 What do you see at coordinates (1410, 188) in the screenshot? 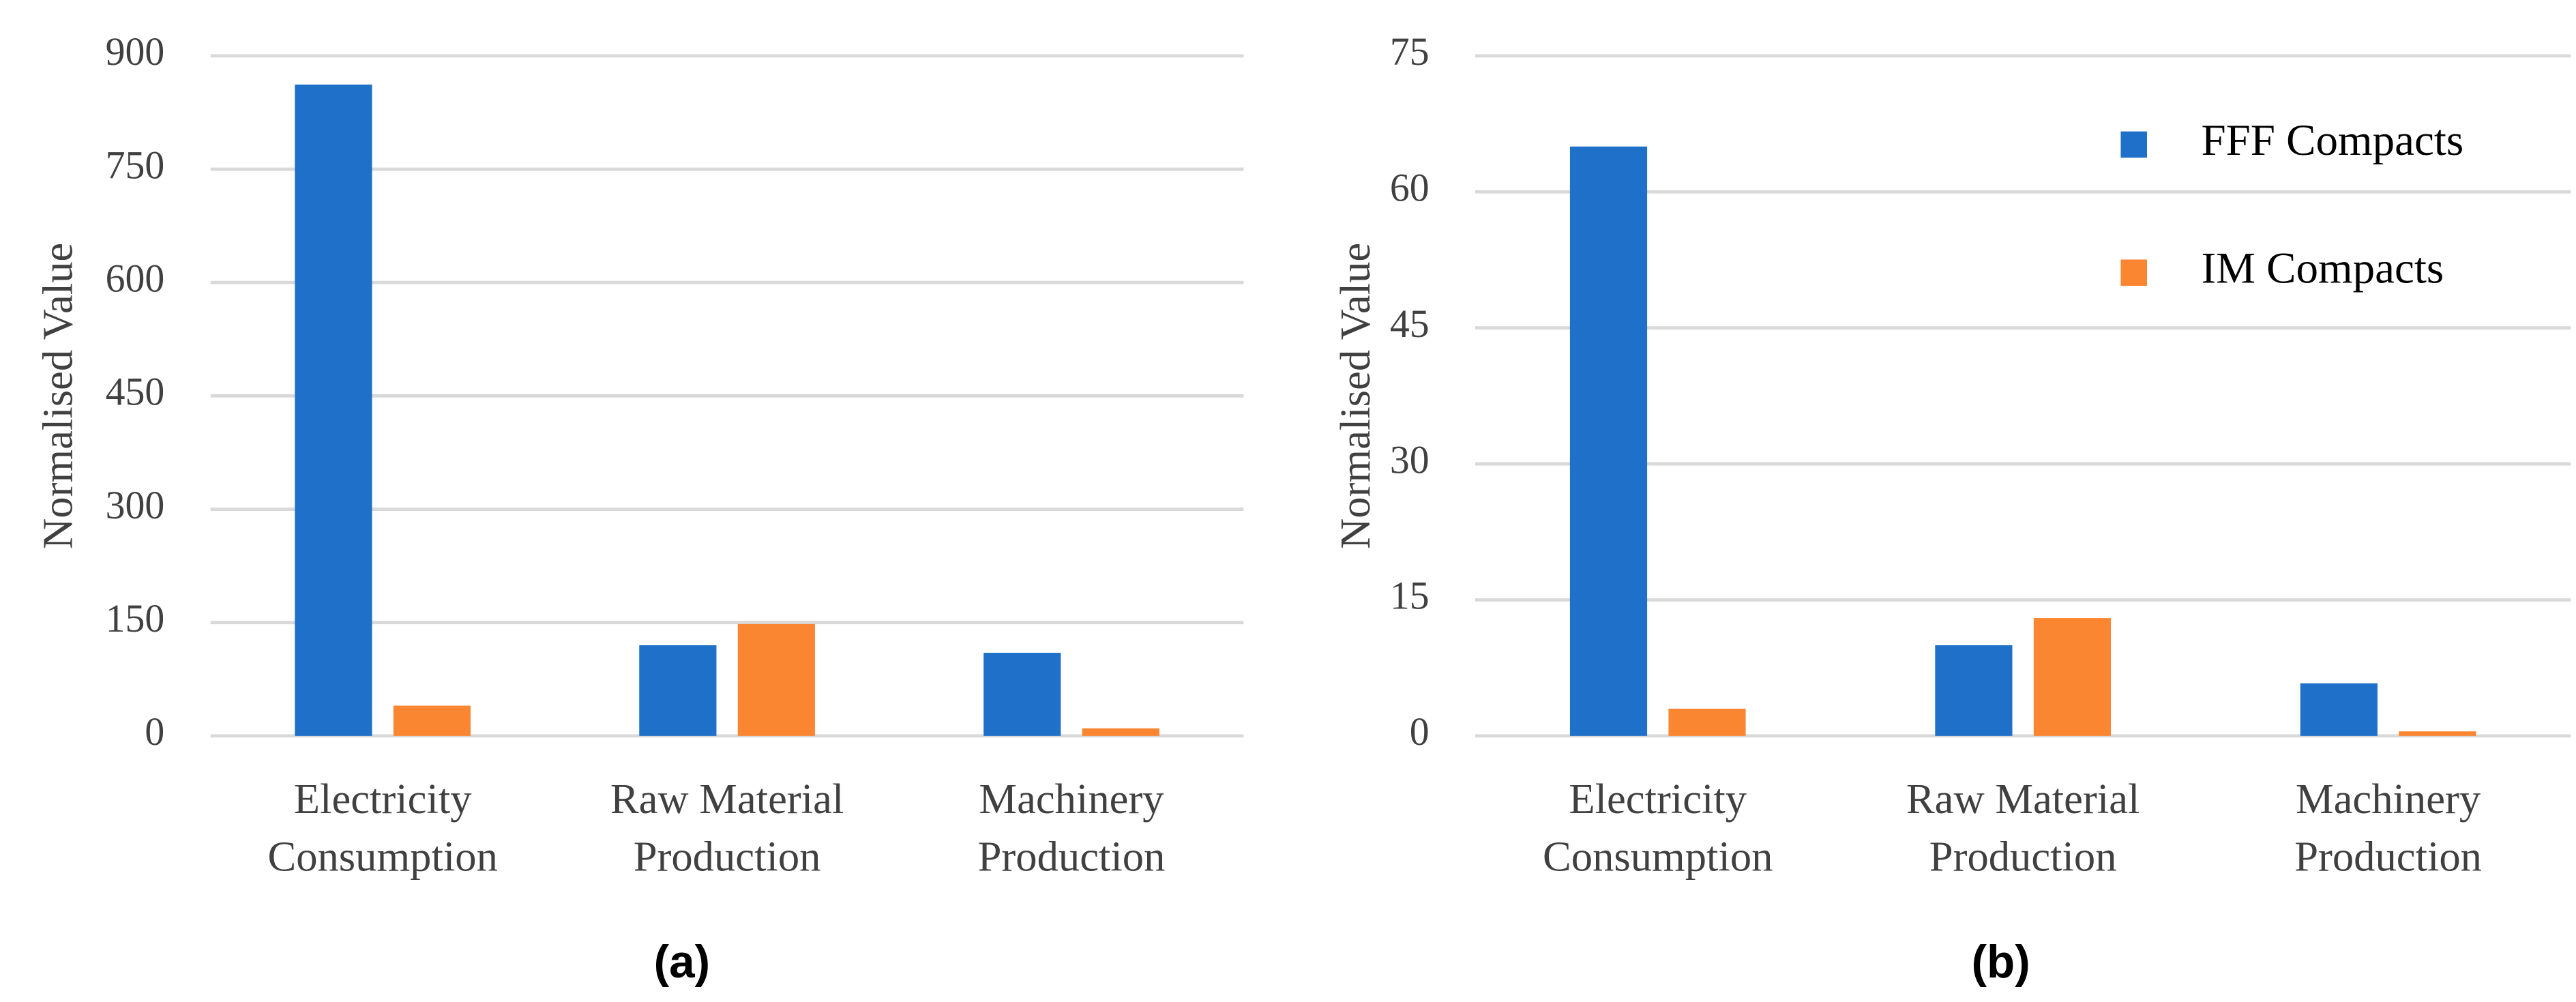
I see `y-tick-label: 60` at bounding box center [1410, 188].